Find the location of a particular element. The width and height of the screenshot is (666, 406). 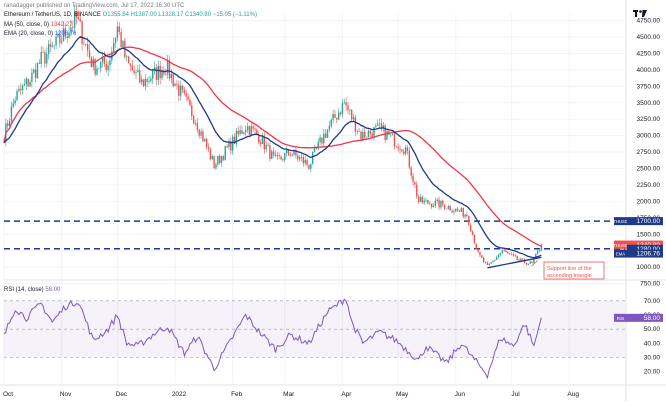

price-tag-name-box is located at coordinates (620, 221).